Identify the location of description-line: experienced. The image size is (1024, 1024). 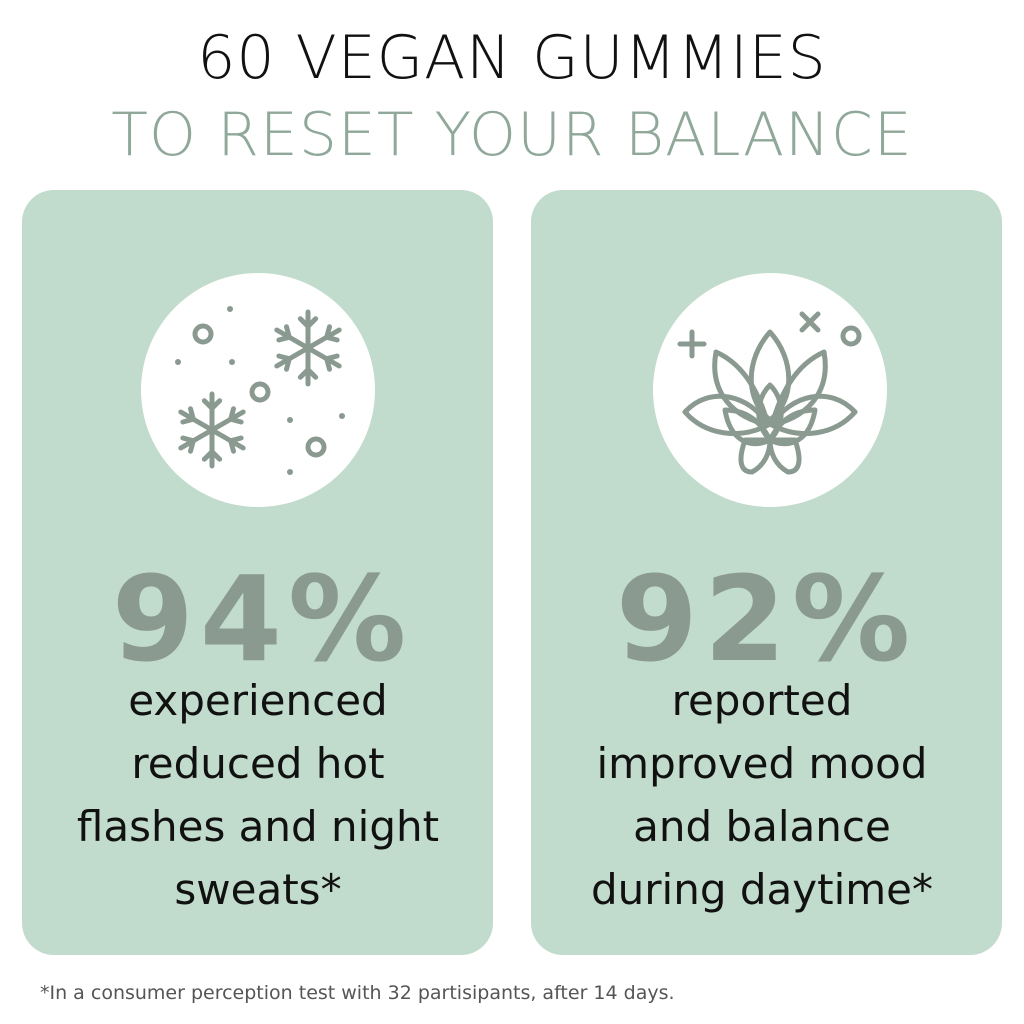
(257, 700).